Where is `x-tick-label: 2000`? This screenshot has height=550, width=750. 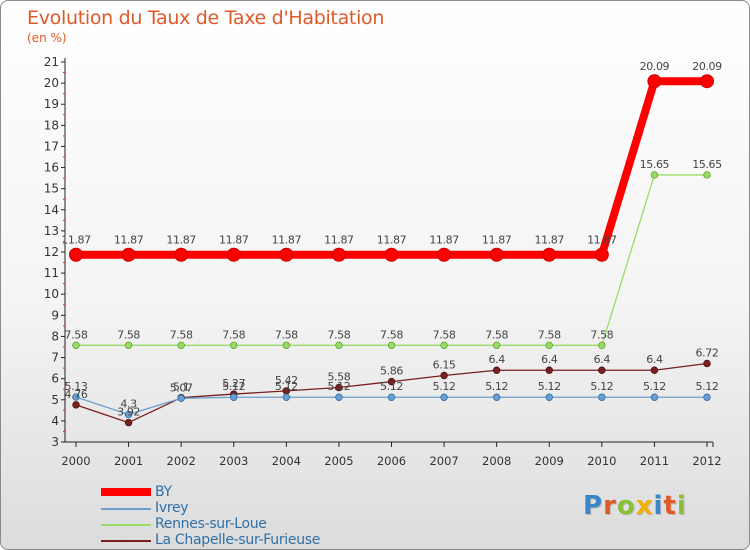 x-tick-label: 2000 is located at coordinates (75, 461).